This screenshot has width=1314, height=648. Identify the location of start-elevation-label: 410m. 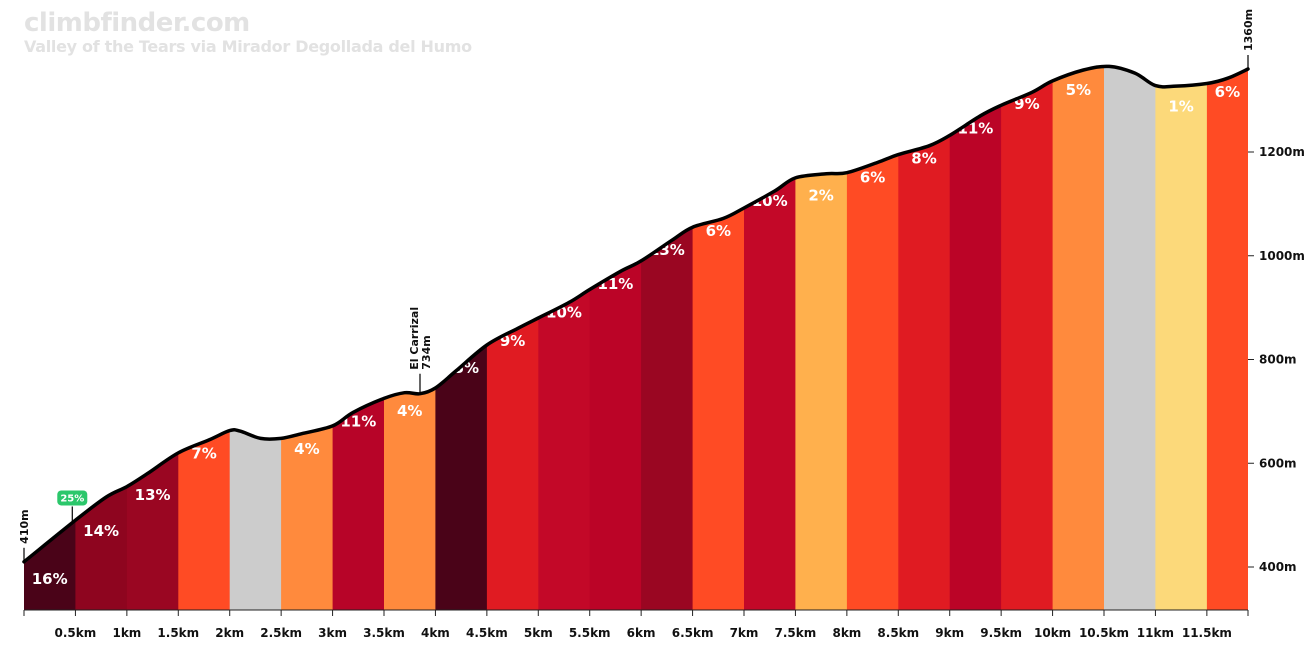
(24, 526).